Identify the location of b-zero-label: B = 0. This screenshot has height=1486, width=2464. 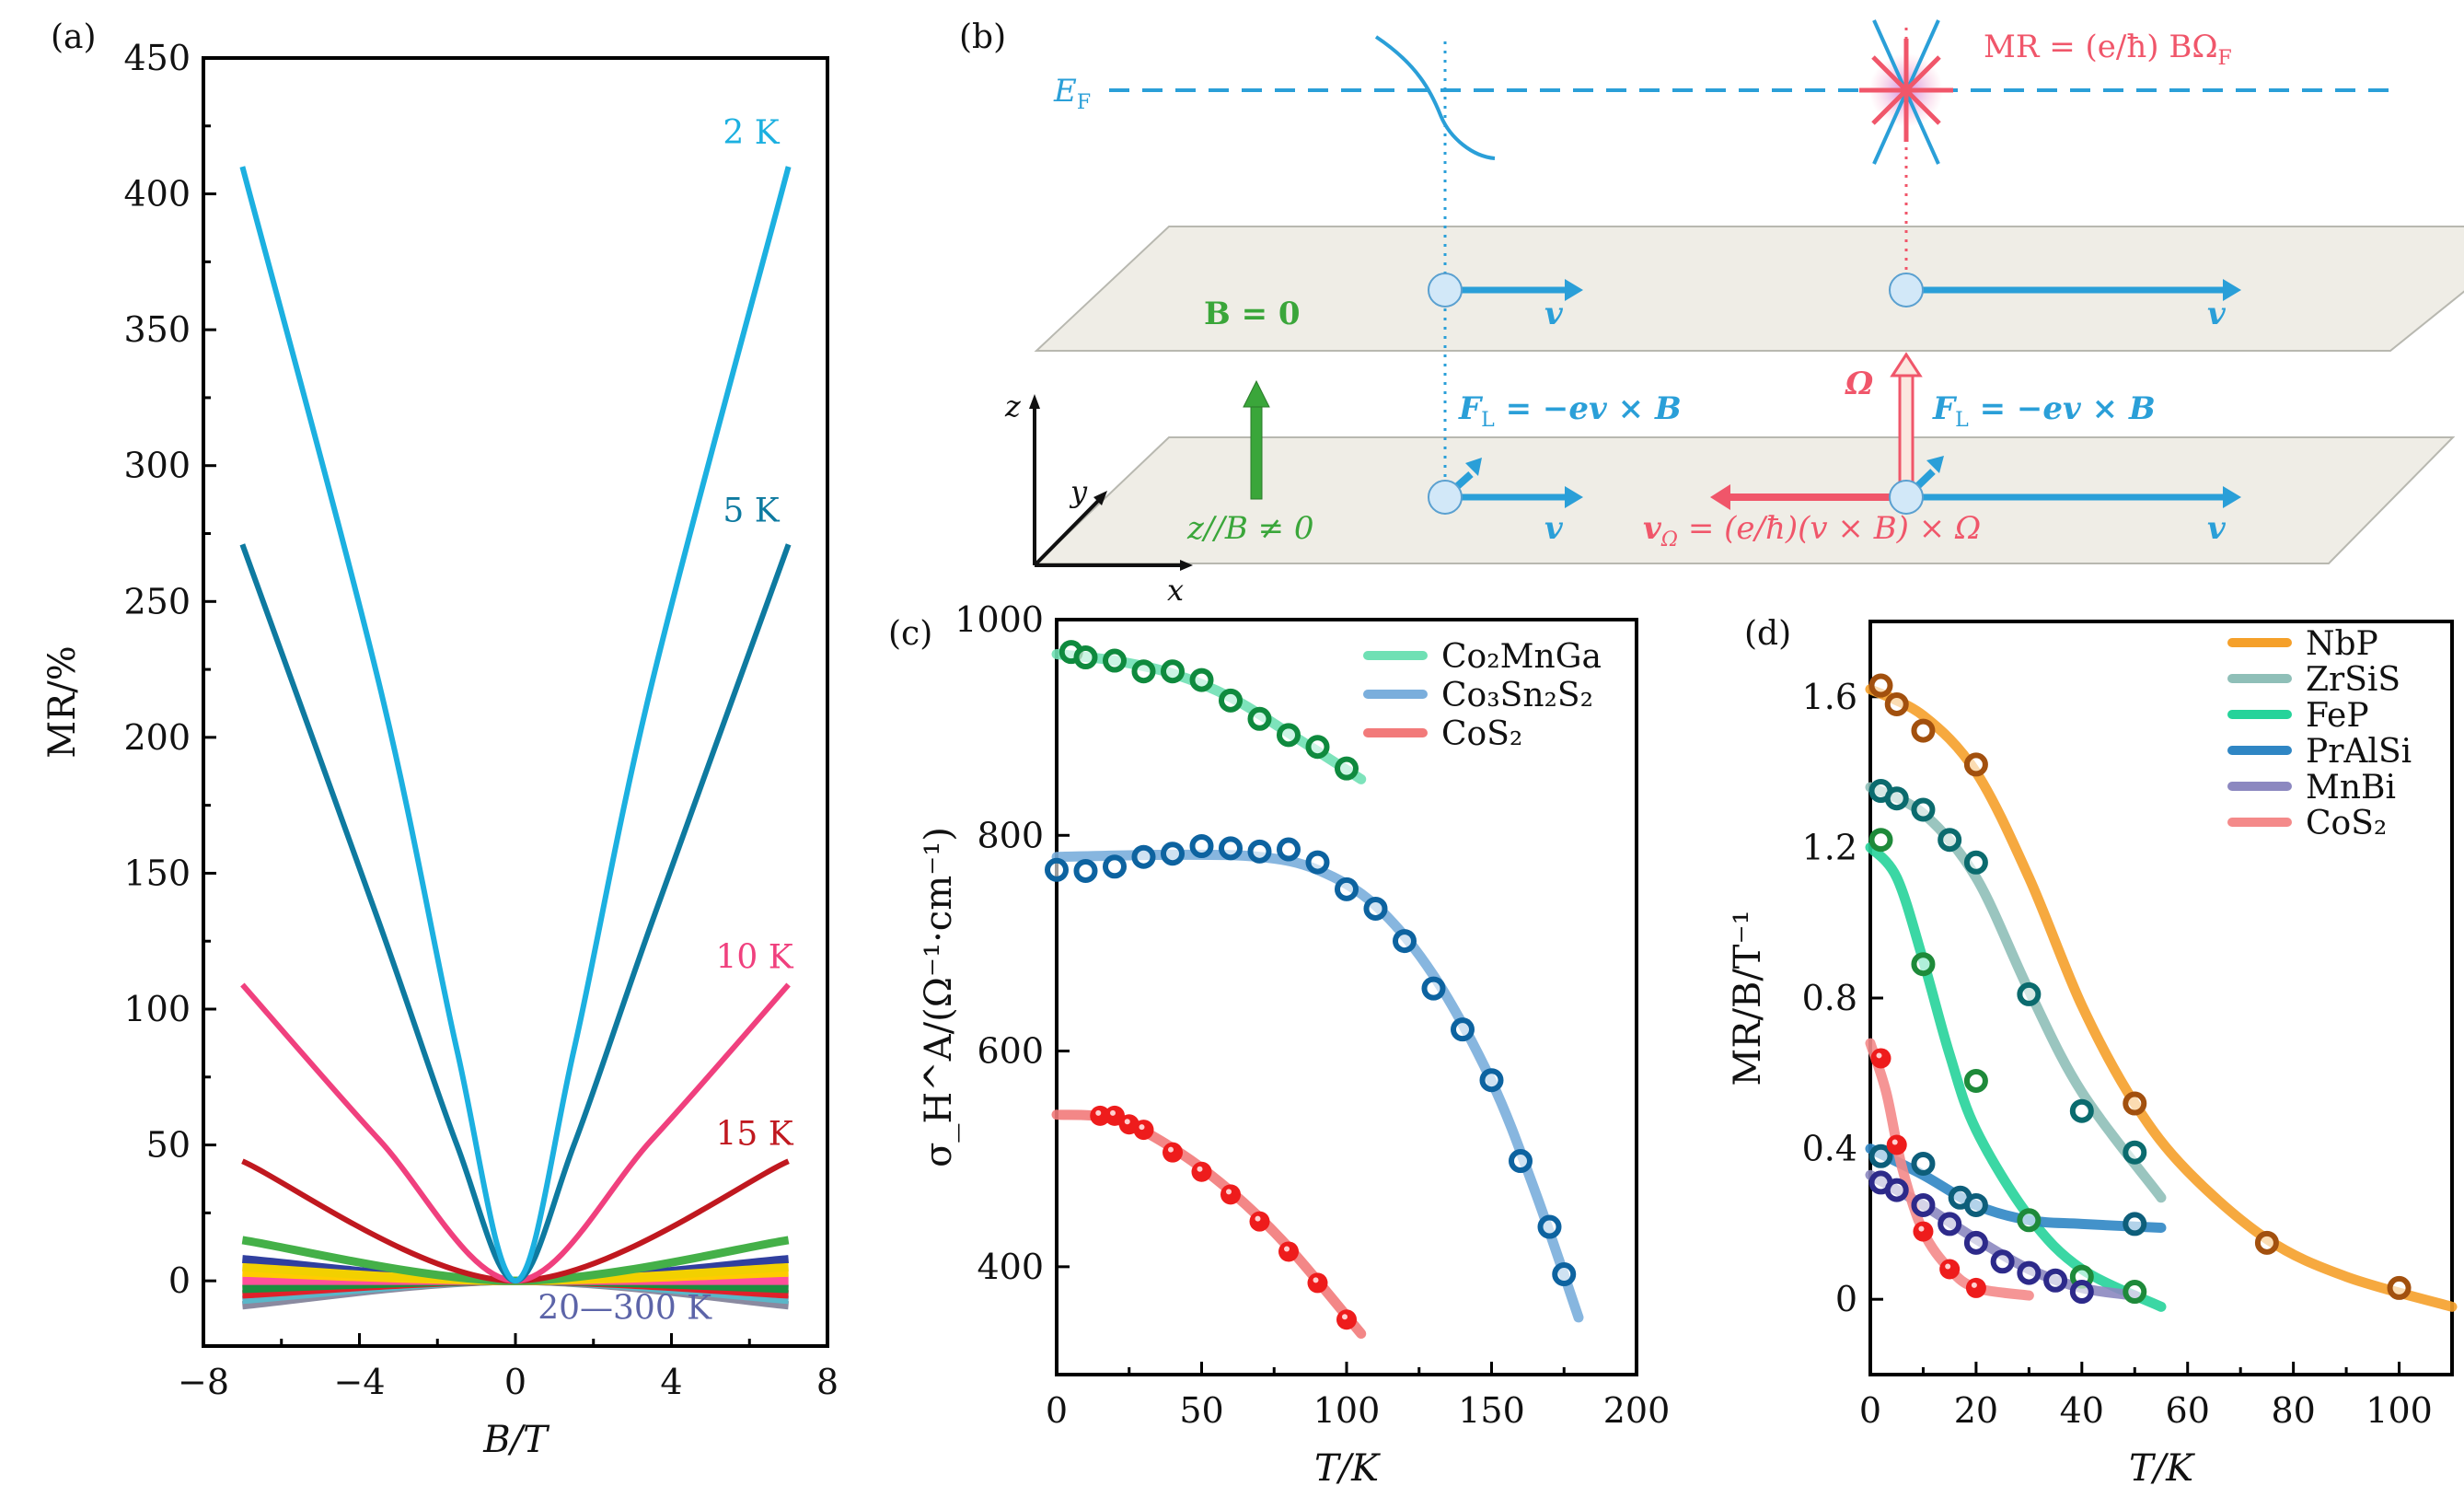
(1253, 314).